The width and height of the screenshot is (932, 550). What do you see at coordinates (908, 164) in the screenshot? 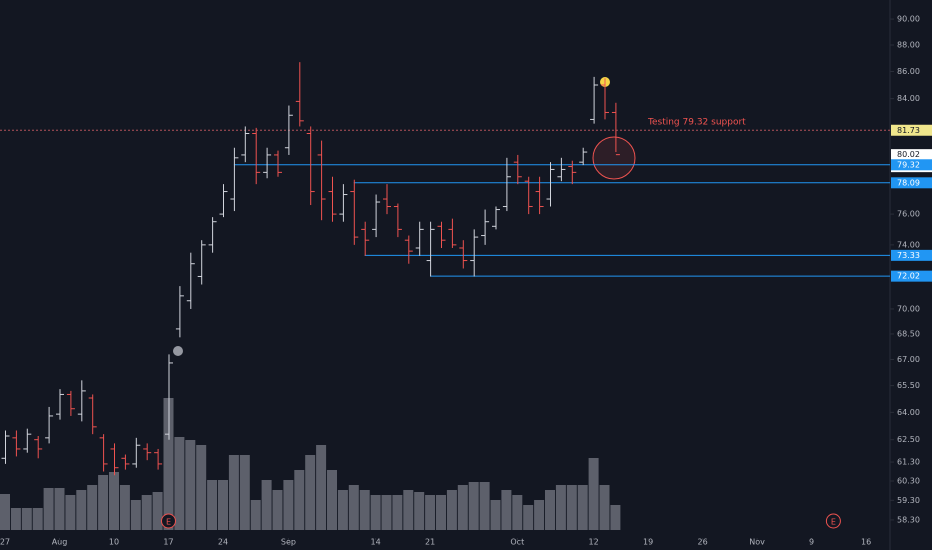
I see `level-label: 79.32` at bounding box center [908, 164].